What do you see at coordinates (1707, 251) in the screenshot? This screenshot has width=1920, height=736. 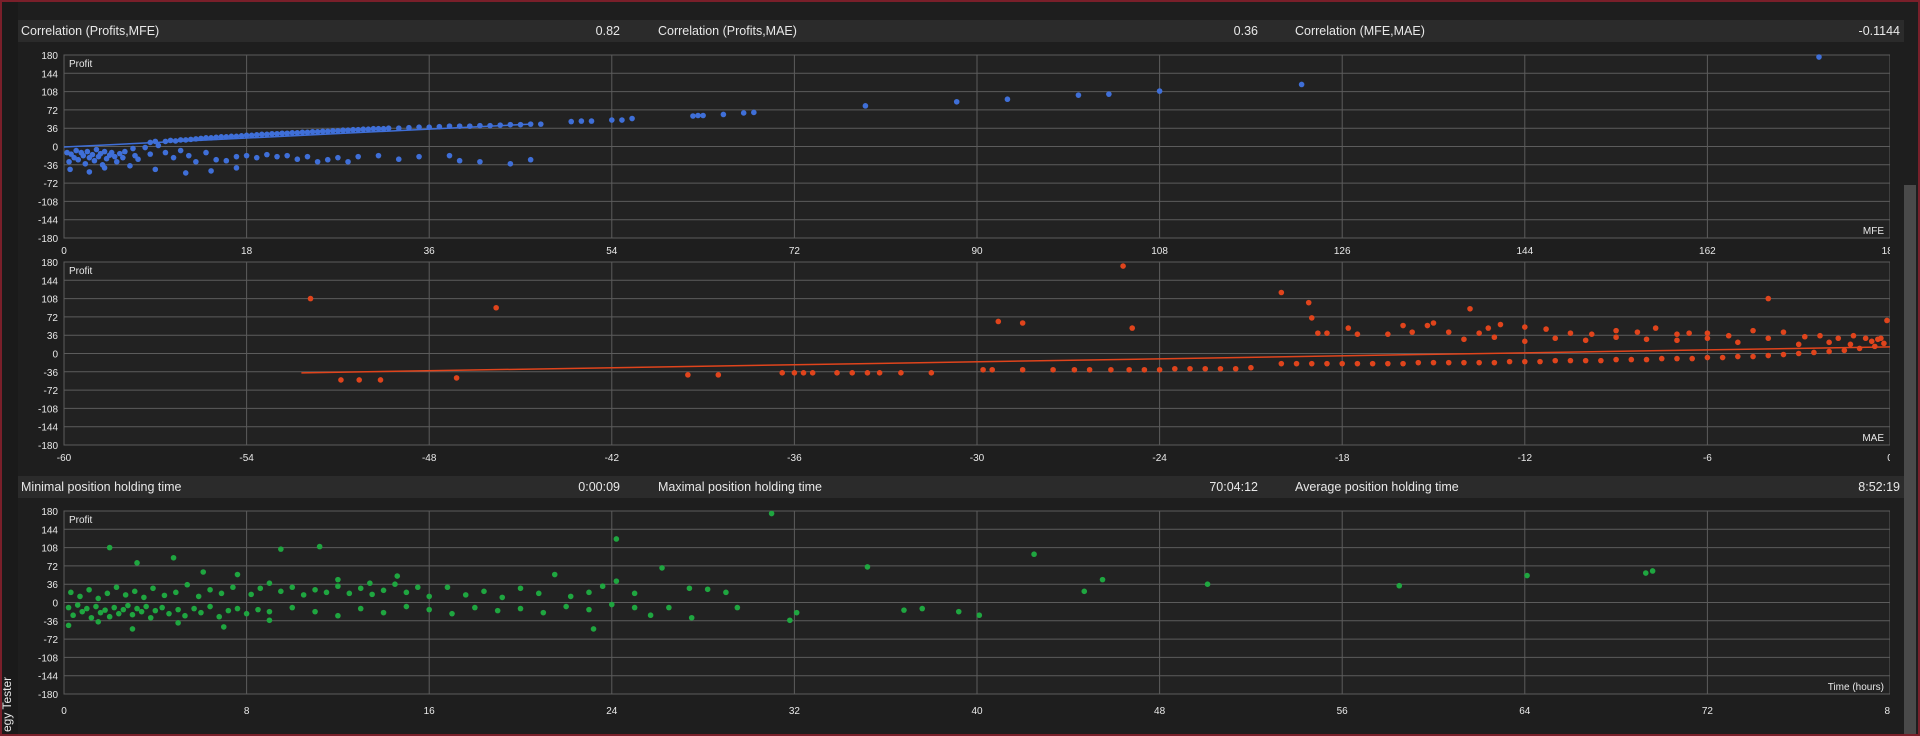 I see `x-tick-label: 162` at bounding box center [1707, 251].